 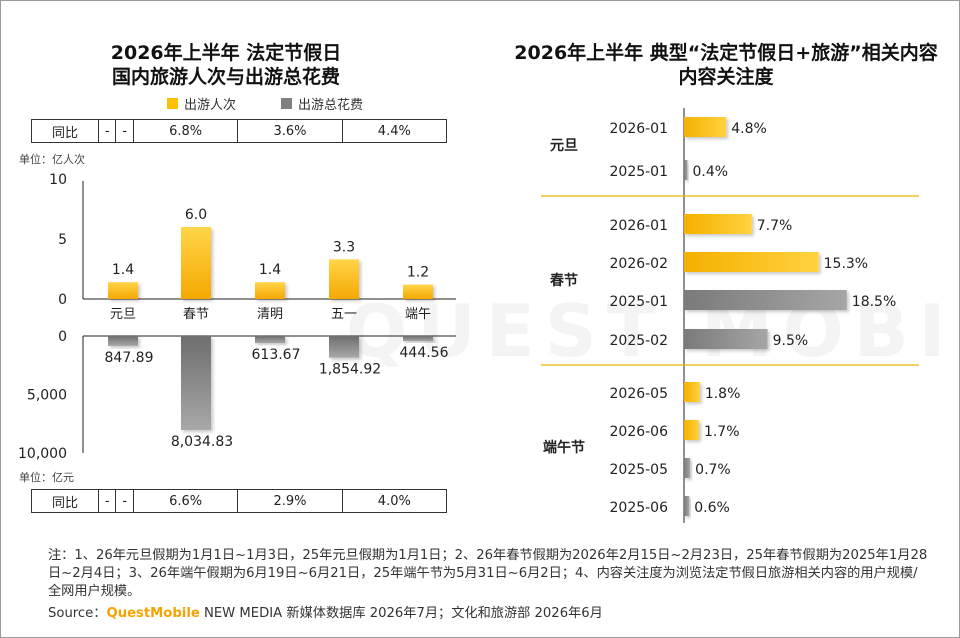 I want to click on period-label: 2026-06, so click(x=639, y=432).